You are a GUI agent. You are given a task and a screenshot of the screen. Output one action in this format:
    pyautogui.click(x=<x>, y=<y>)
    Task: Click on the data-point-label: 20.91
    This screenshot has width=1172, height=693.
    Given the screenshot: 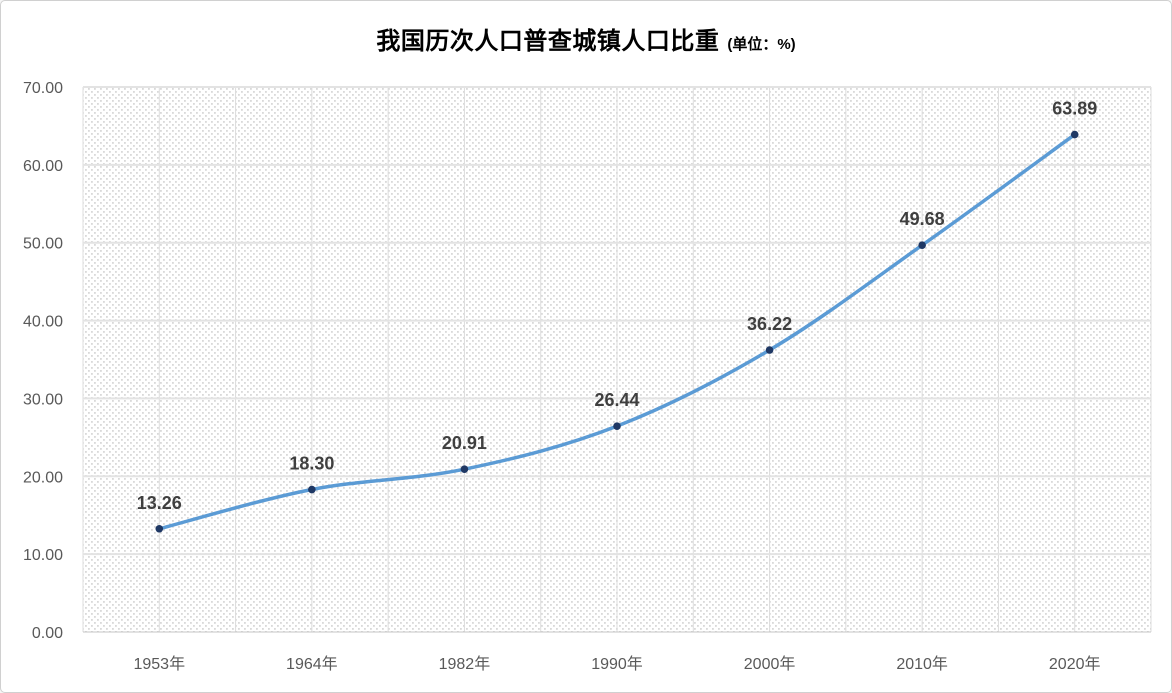 What is the action you would take?
    pyautogui.click(x=464, y=443)
    